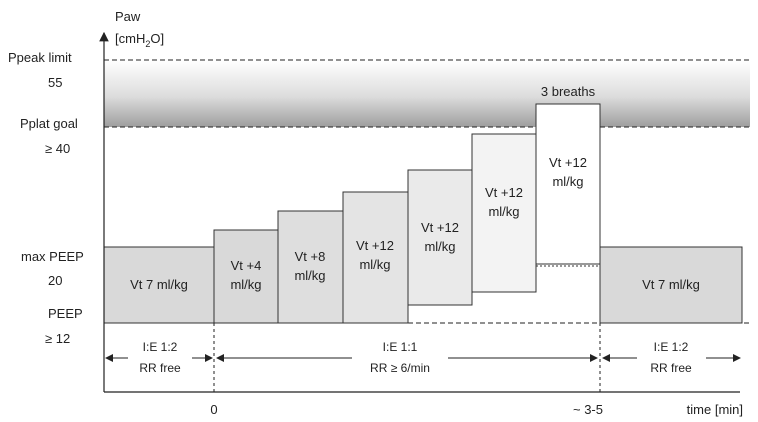 Image resolution: width=758 pixels, height=422 pixels. Describe the element at coordinates (400, 347) in the screenshot. I see `phase-2-line1: I:E 1:1` at that location.